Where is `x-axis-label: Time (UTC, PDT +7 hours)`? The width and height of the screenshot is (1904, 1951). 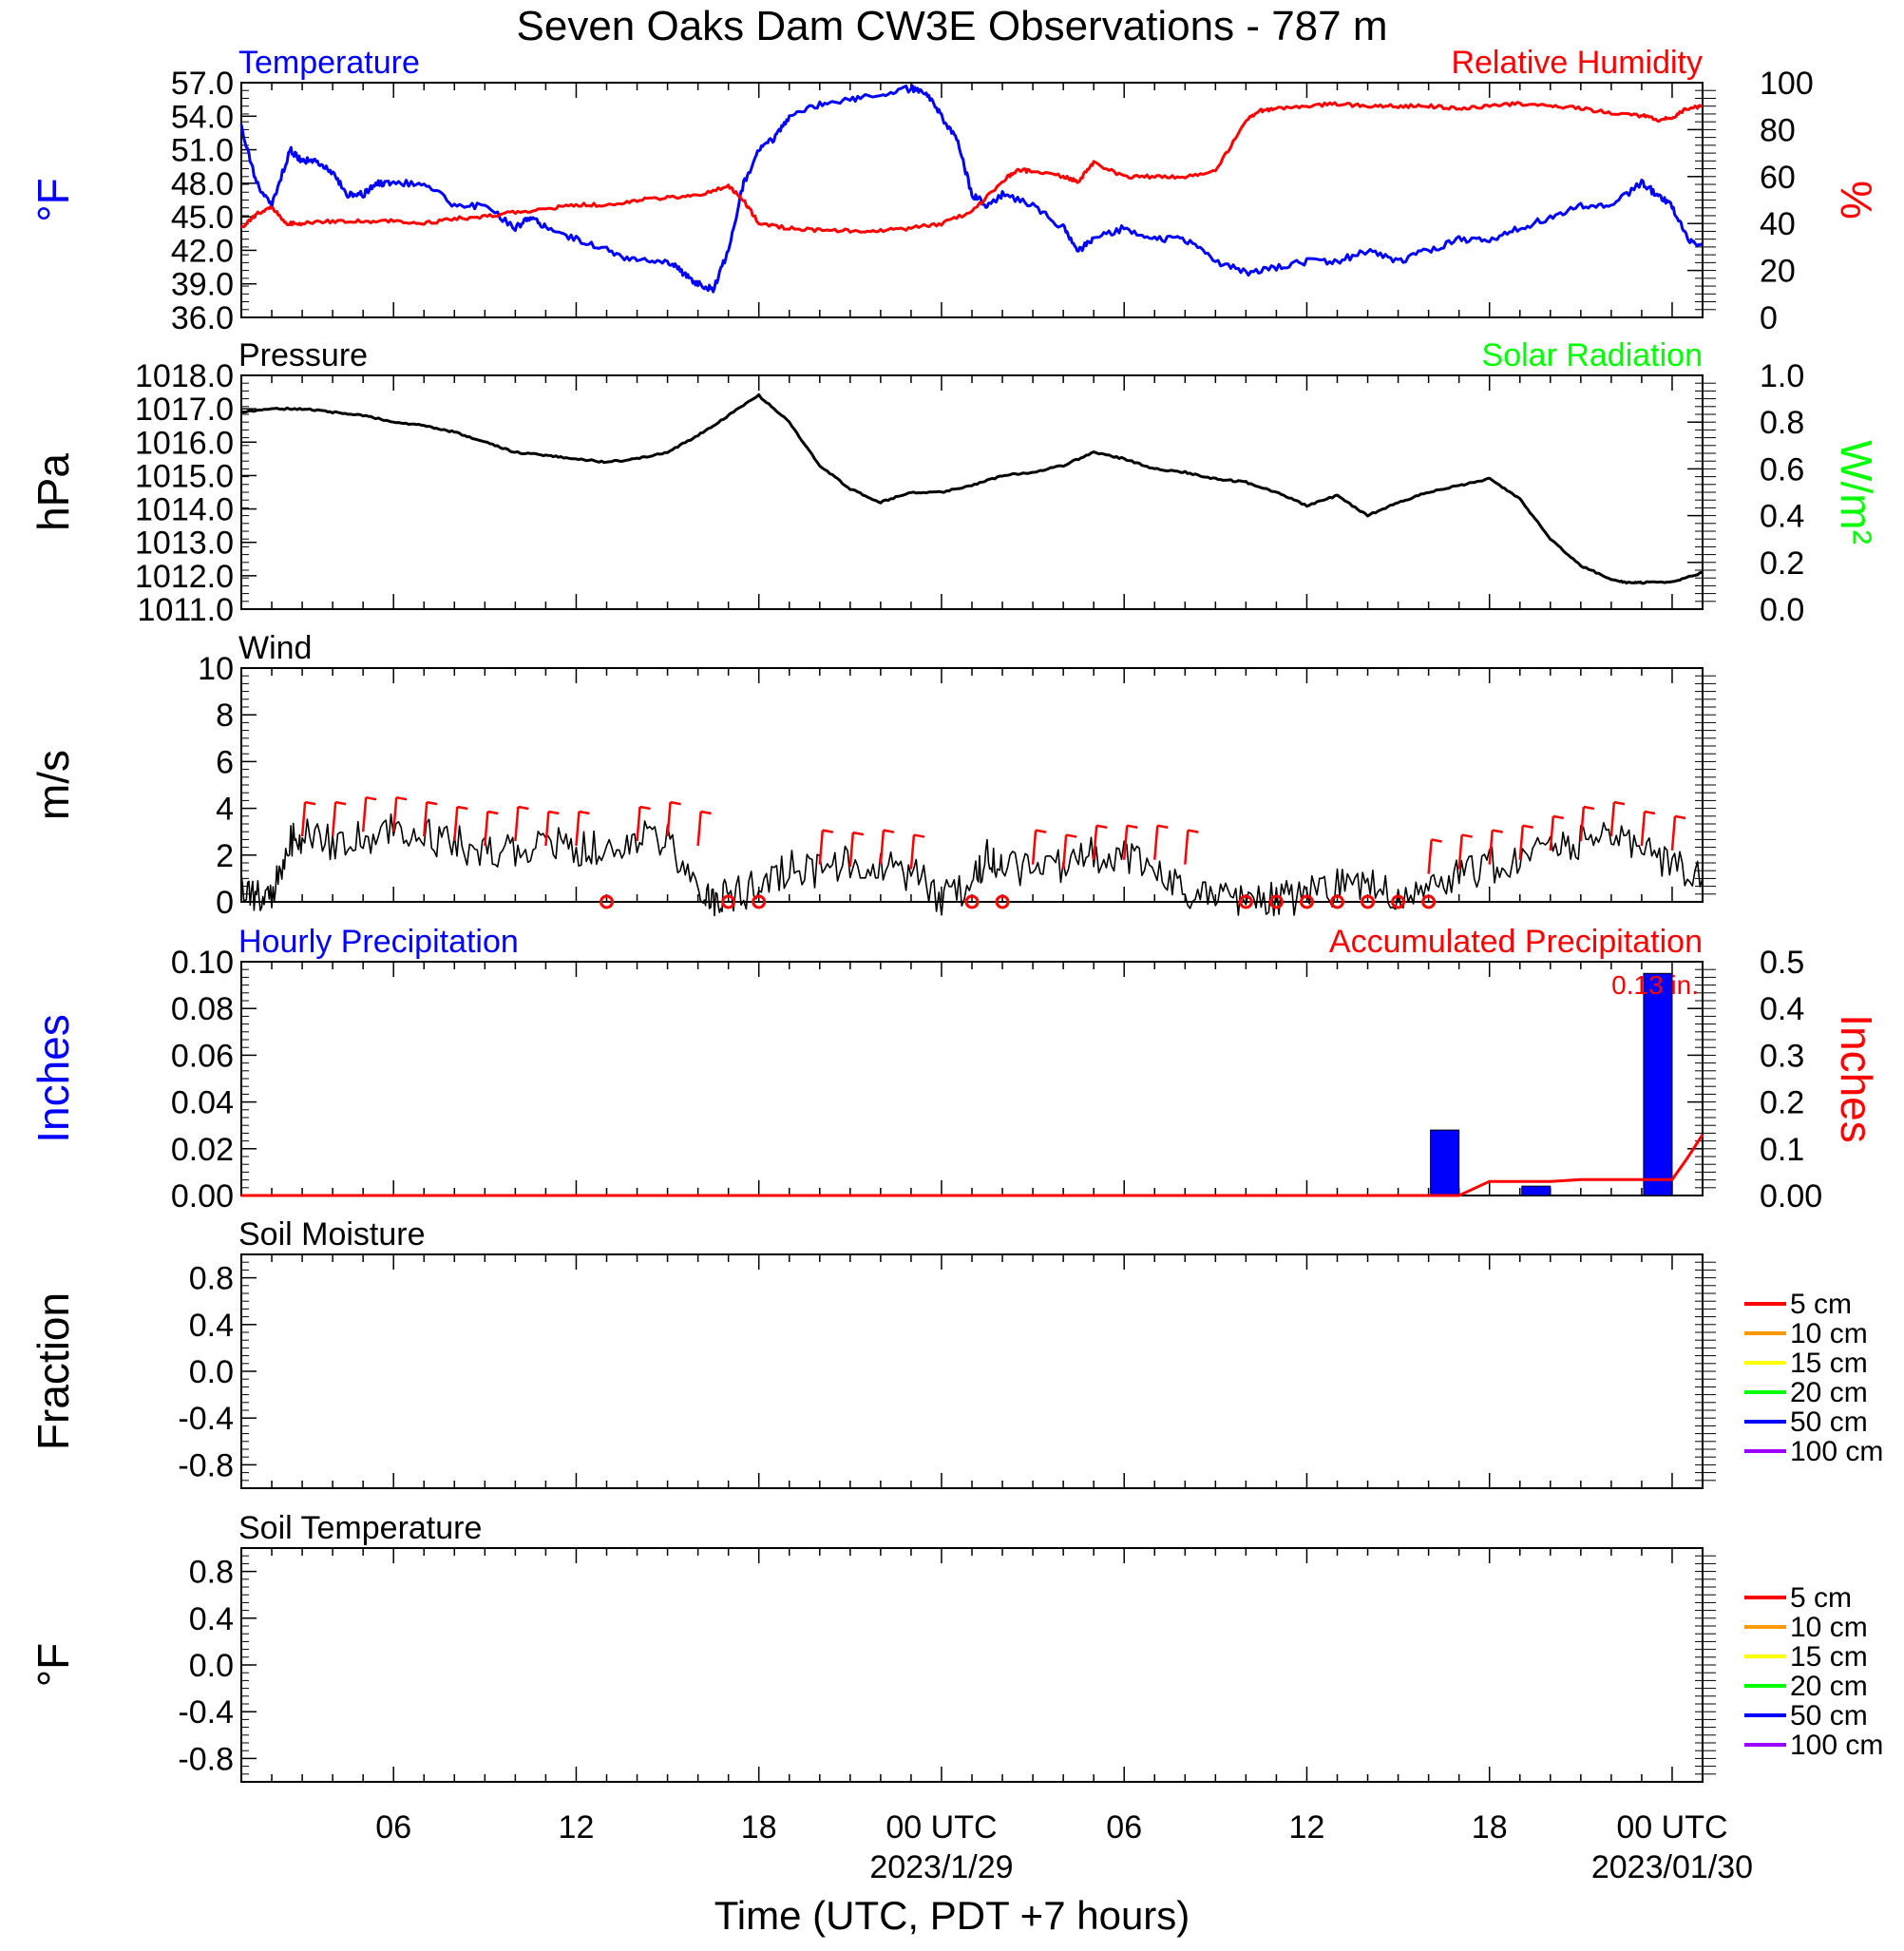
x-axis-label: Time (UTC, PDT +7 hours) is located at coordinates (952, 1915).